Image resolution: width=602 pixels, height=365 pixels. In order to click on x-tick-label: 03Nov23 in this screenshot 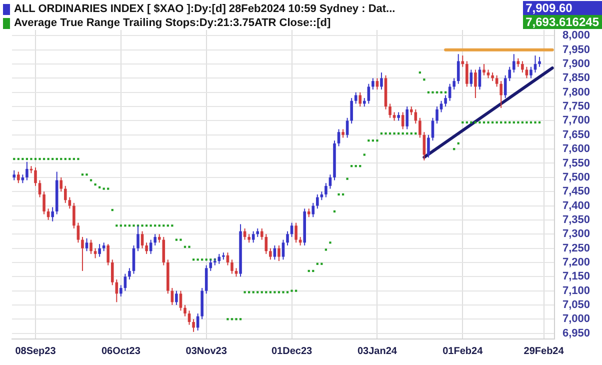, I will do `click(207, 351)`.